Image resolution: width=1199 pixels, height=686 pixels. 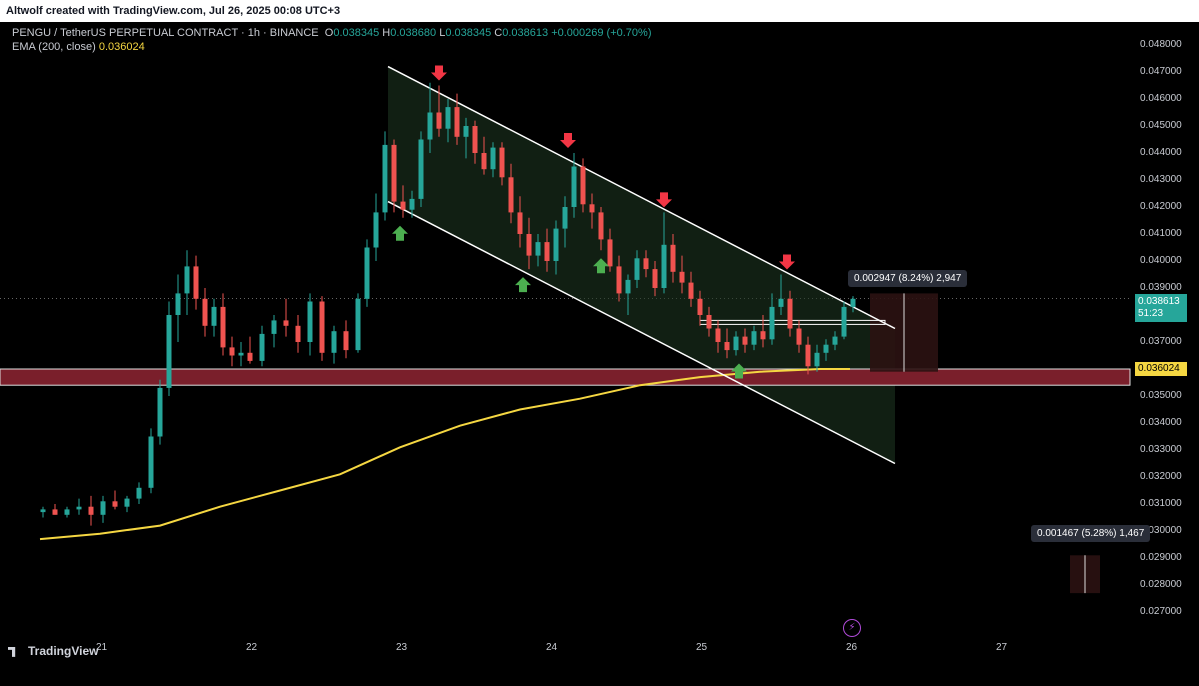 What do you see at coordinates (468, 33) in the screenshot?
I see `low-value: 0.038345` at bounding box center [468, 33].